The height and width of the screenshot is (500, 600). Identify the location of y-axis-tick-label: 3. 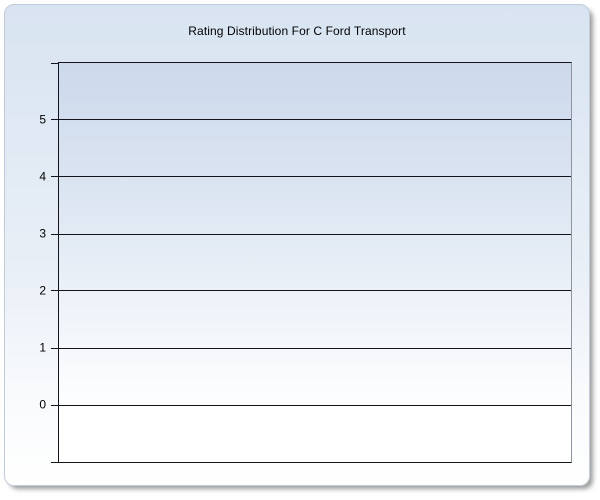
(42, 233).